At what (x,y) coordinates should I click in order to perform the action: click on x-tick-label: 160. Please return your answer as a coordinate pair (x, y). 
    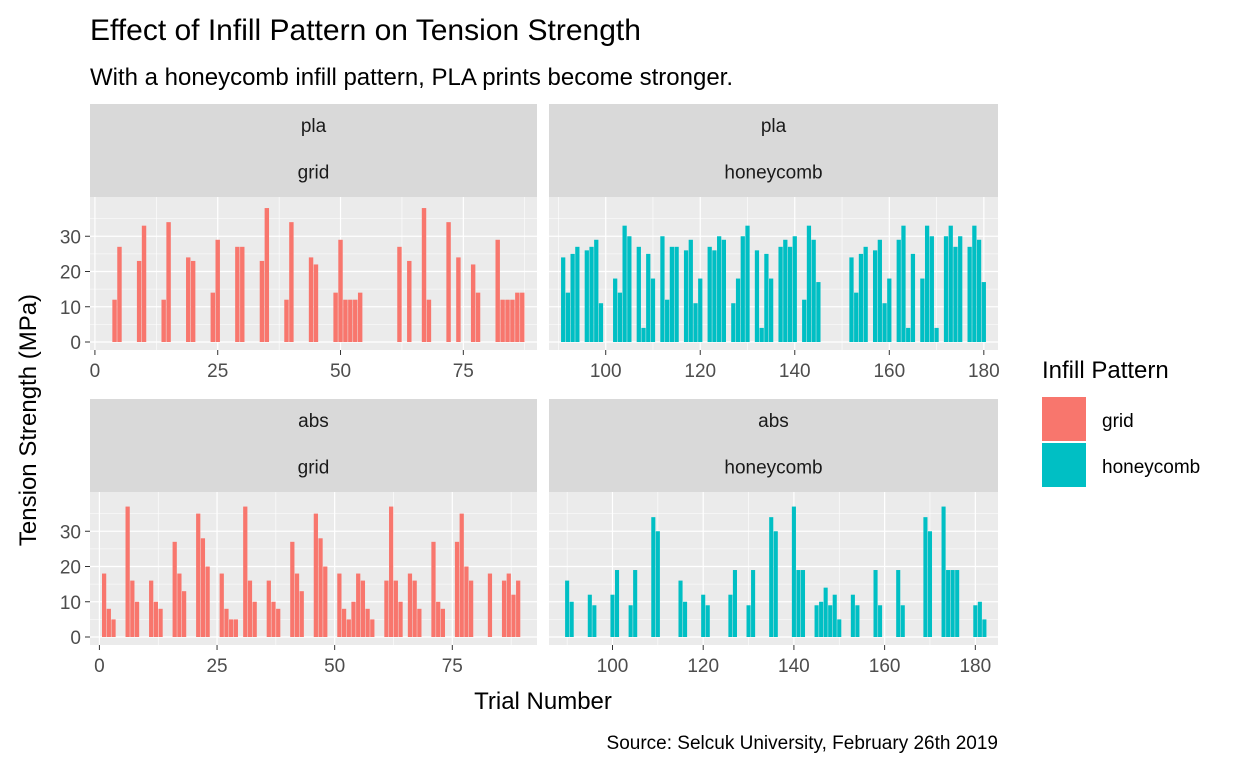
    Looking at the image, I should click on (885, 666).